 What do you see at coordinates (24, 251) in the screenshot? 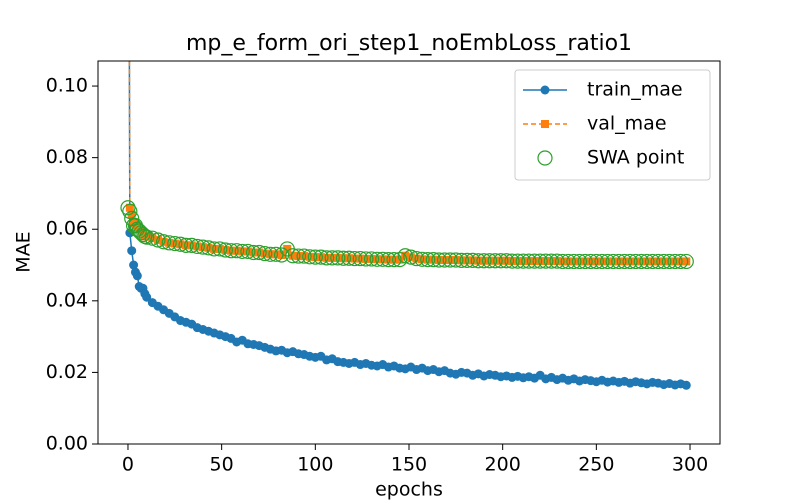
I see `y-axis-label: MAE` at bounding box center [24, 251].